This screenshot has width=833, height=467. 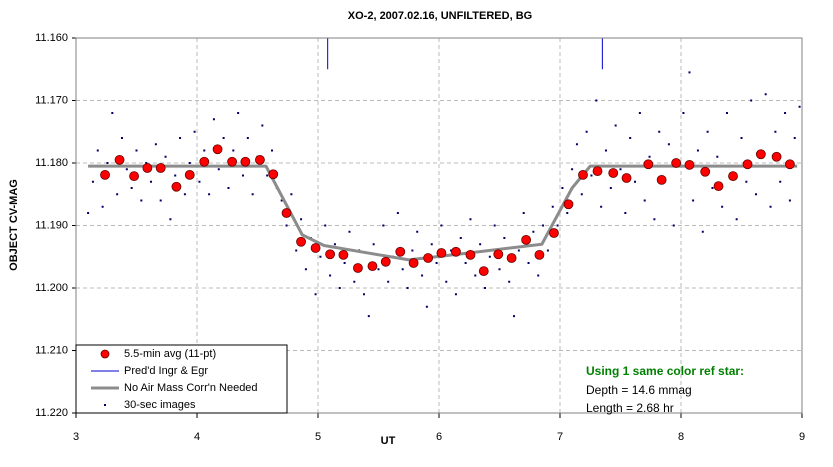 What do you see at coordinates (76, 437) in the screenshot?
I see `x-tick-label: 3` at bounding box center [76, 437].